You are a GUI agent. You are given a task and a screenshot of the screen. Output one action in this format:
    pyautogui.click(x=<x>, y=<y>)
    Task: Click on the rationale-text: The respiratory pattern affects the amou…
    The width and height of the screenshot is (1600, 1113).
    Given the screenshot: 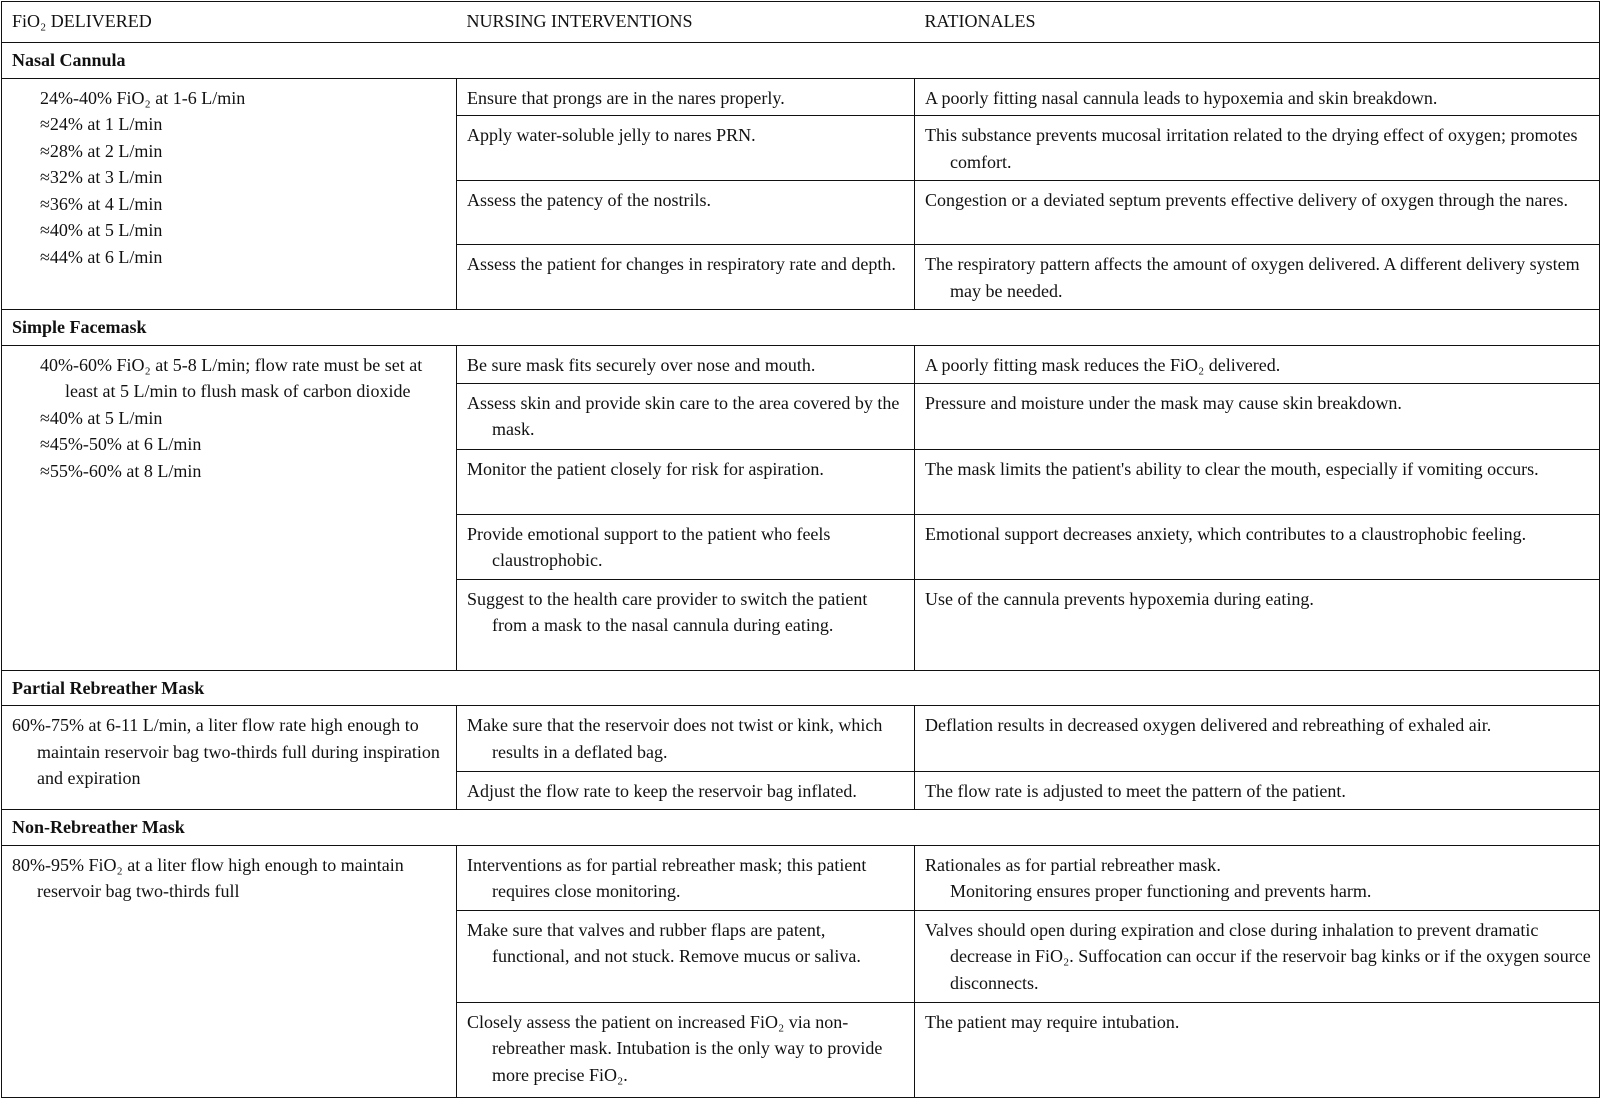 What is the action you would take?
    pyautogui.click(x=1252, y=277)
    